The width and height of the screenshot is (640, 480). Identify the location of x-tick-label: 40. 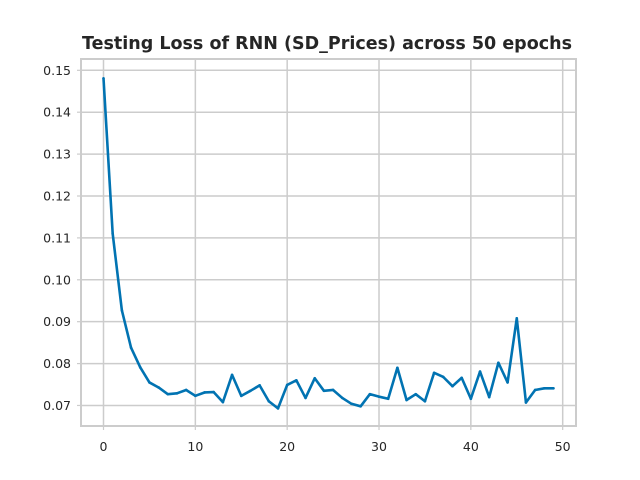
(471, 446).